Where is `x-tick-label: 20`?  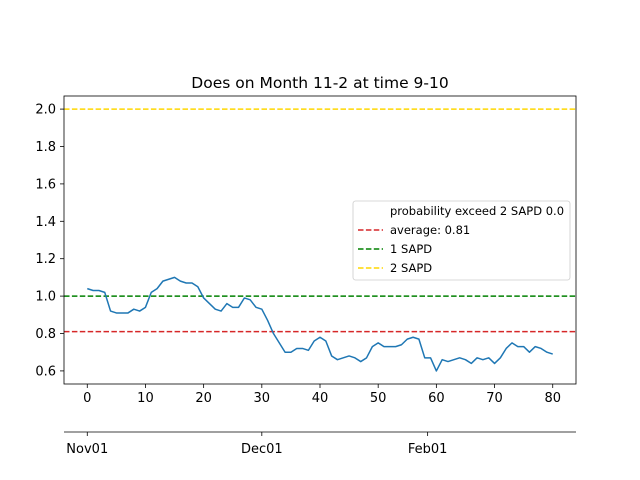 x-tick-label: 20 is located at coordinates (203, 398).